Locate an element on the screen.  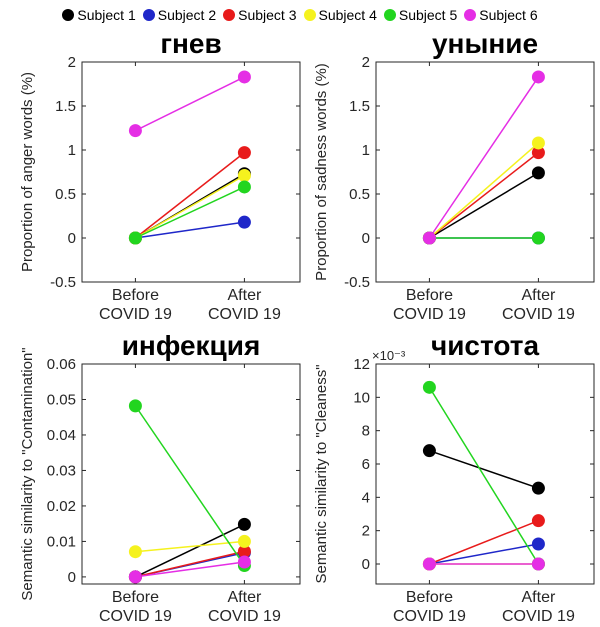
chart-title: инфекция is located at coordinates (191, 345).